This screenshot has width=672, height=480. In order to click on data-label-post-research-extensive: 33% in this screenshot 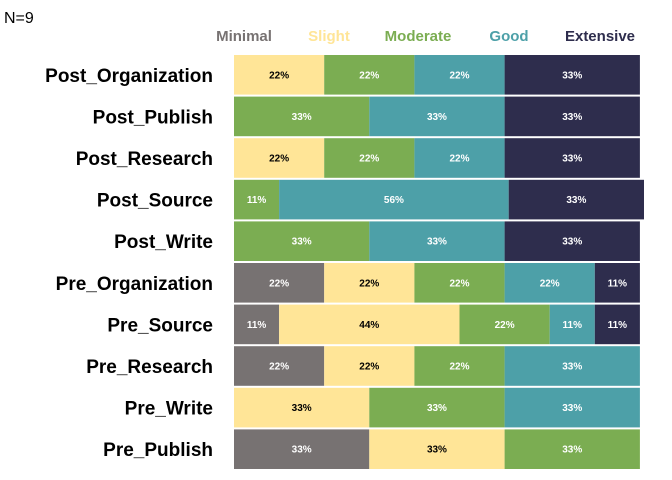, I will do `click(572, 159)`.